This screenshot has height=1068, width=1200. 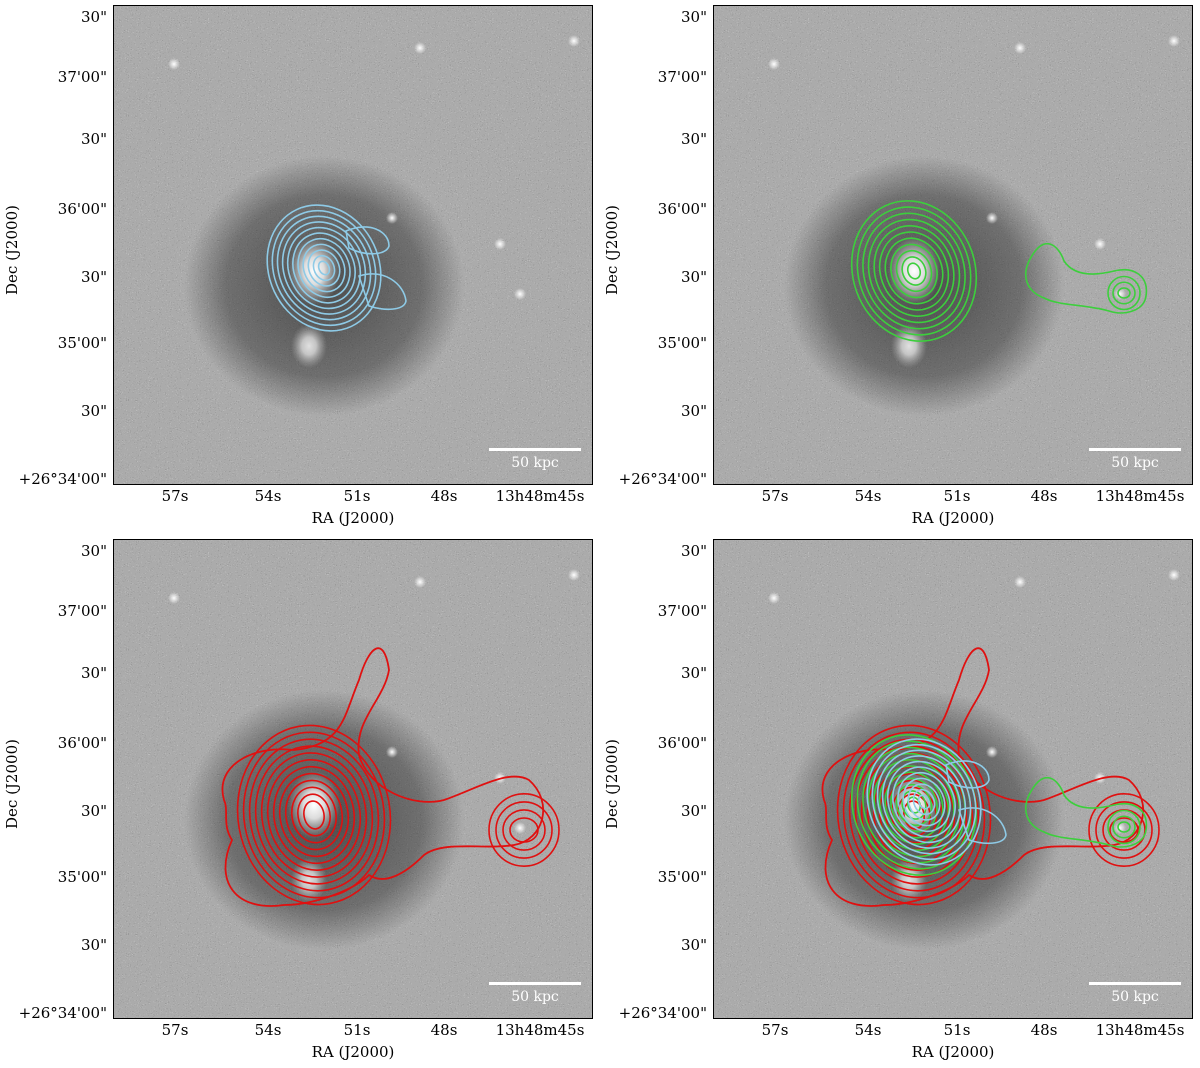 What do you see at coordinates (540, 496) in the screenshot?
I see `x-tick-label: 13h48m45s` at bounding box center [540, 496].